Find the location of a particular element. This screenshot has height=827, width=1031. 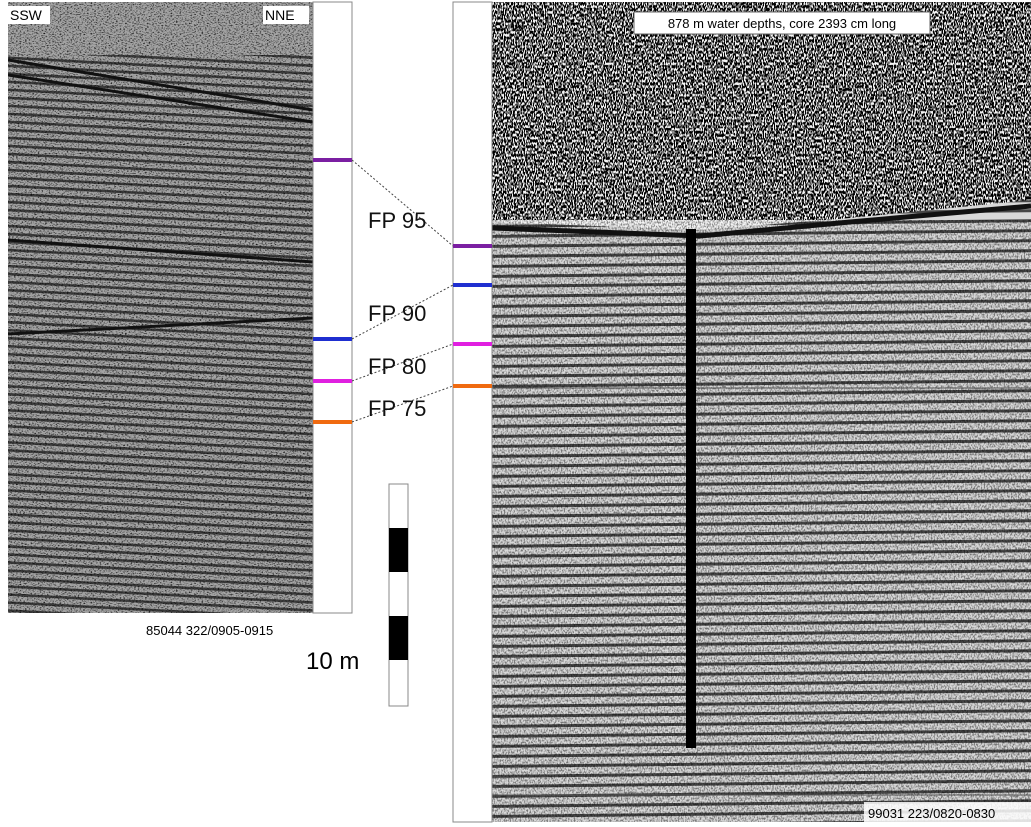

direction-label: W is located at coordinates (518, 26).